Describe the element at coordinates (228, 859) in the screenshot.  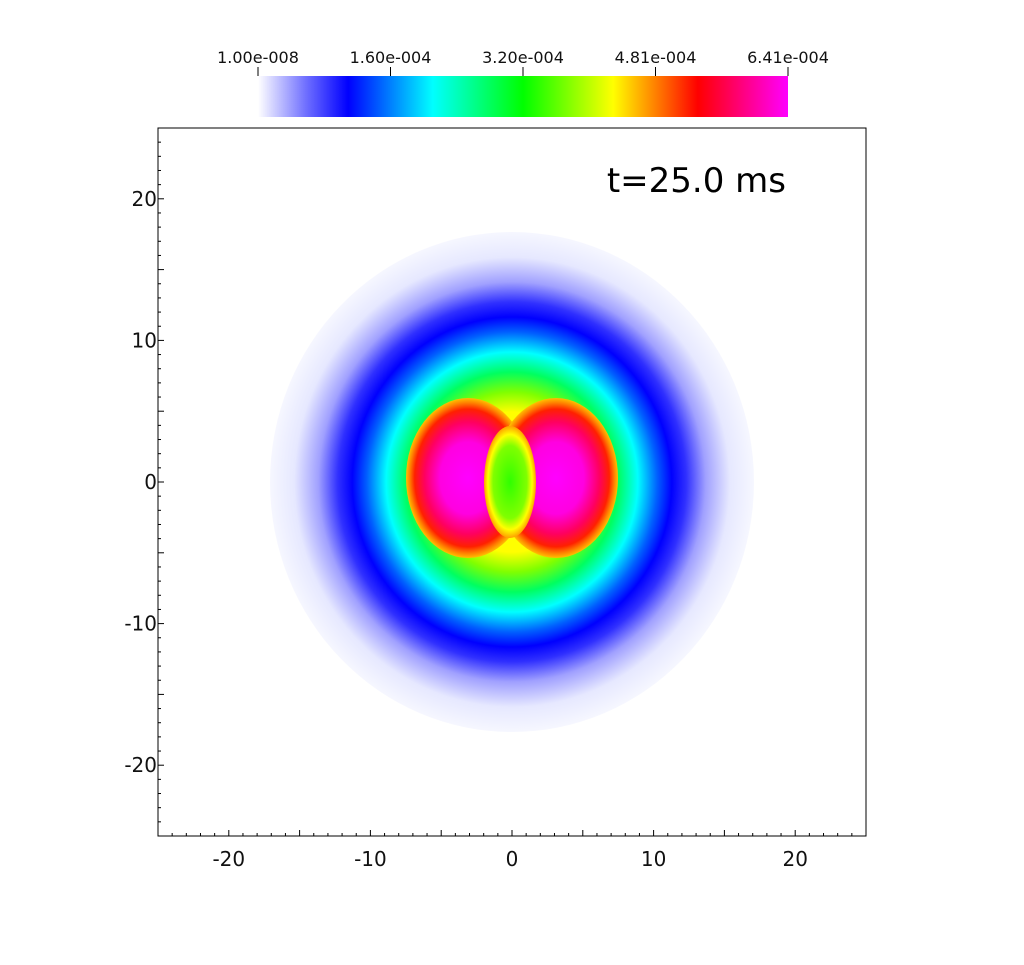
I see `x-tick-label: -20` at that location.